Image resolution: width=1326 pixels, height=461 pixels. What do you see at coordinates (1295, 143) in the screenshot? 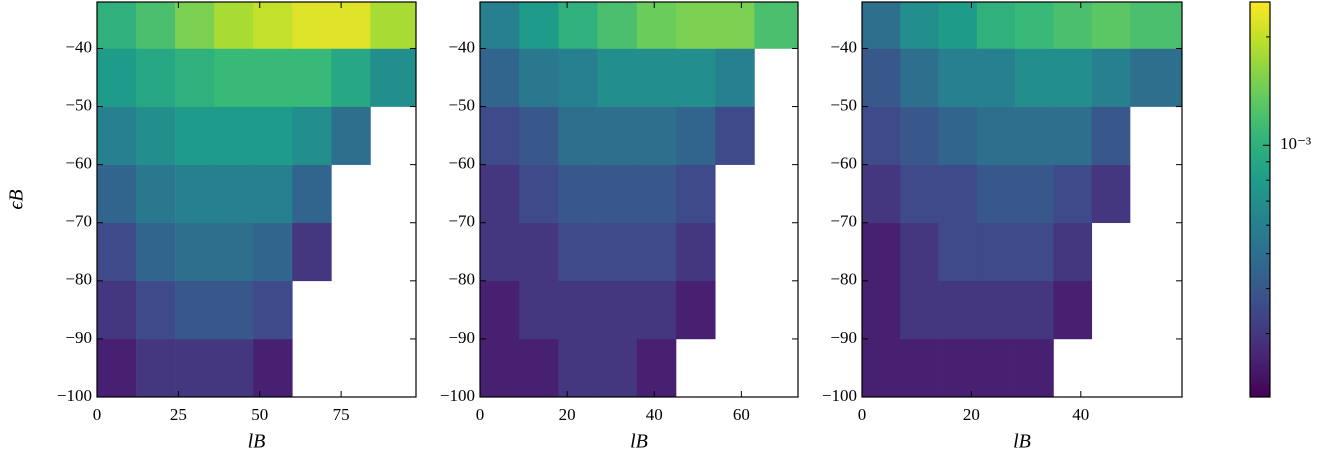
I see `colorbar-tick-label: 10⁻³` at bounding box center [1295, 143].